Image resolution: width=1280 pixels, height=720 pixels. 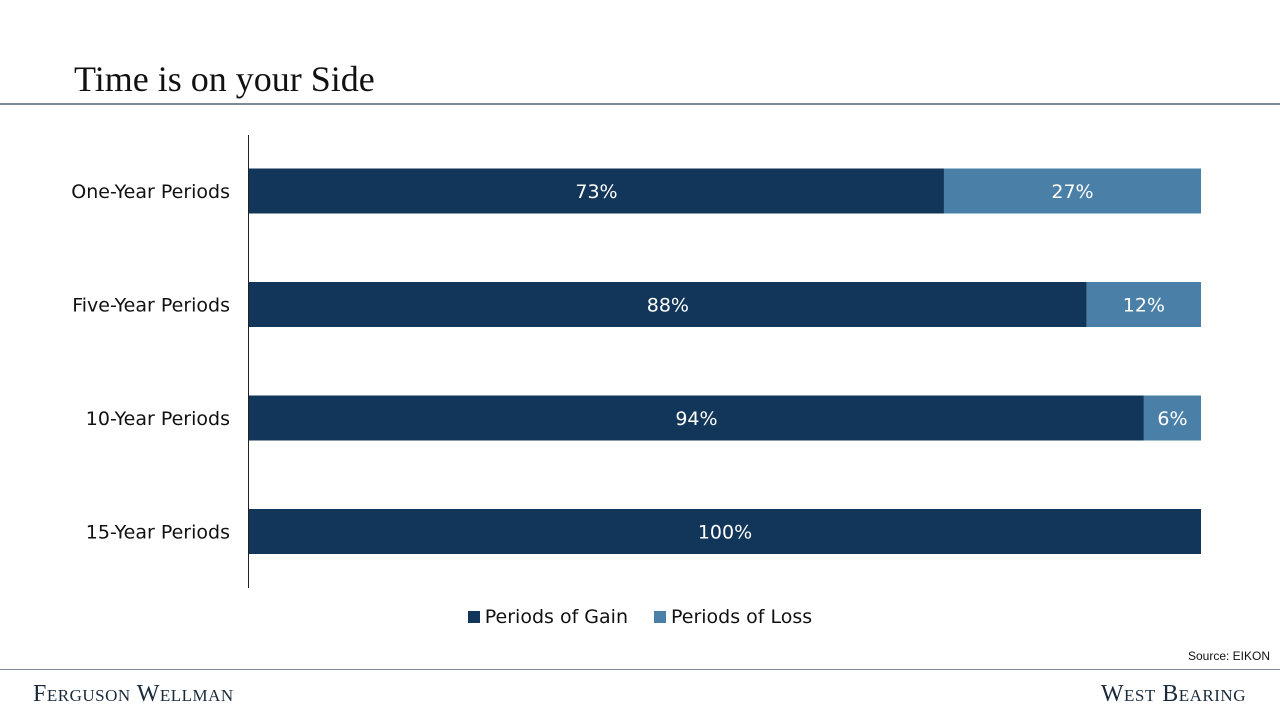 I want to click on data-label: 27%, so click(x=1072, y=192).